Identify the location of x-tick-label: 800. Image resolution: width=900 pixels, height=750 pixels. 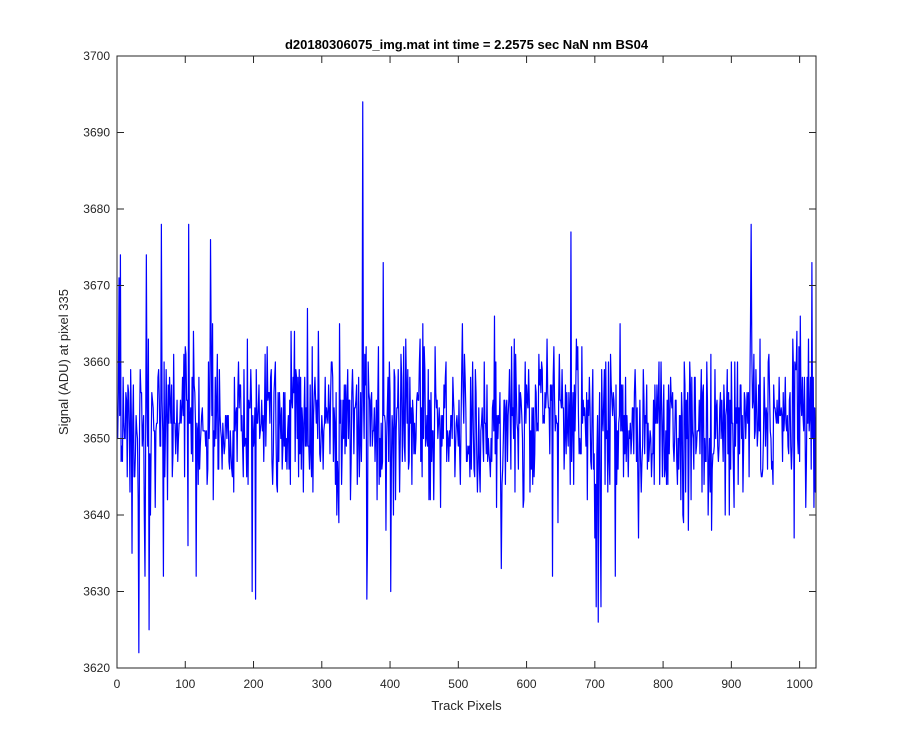
(663, 684).